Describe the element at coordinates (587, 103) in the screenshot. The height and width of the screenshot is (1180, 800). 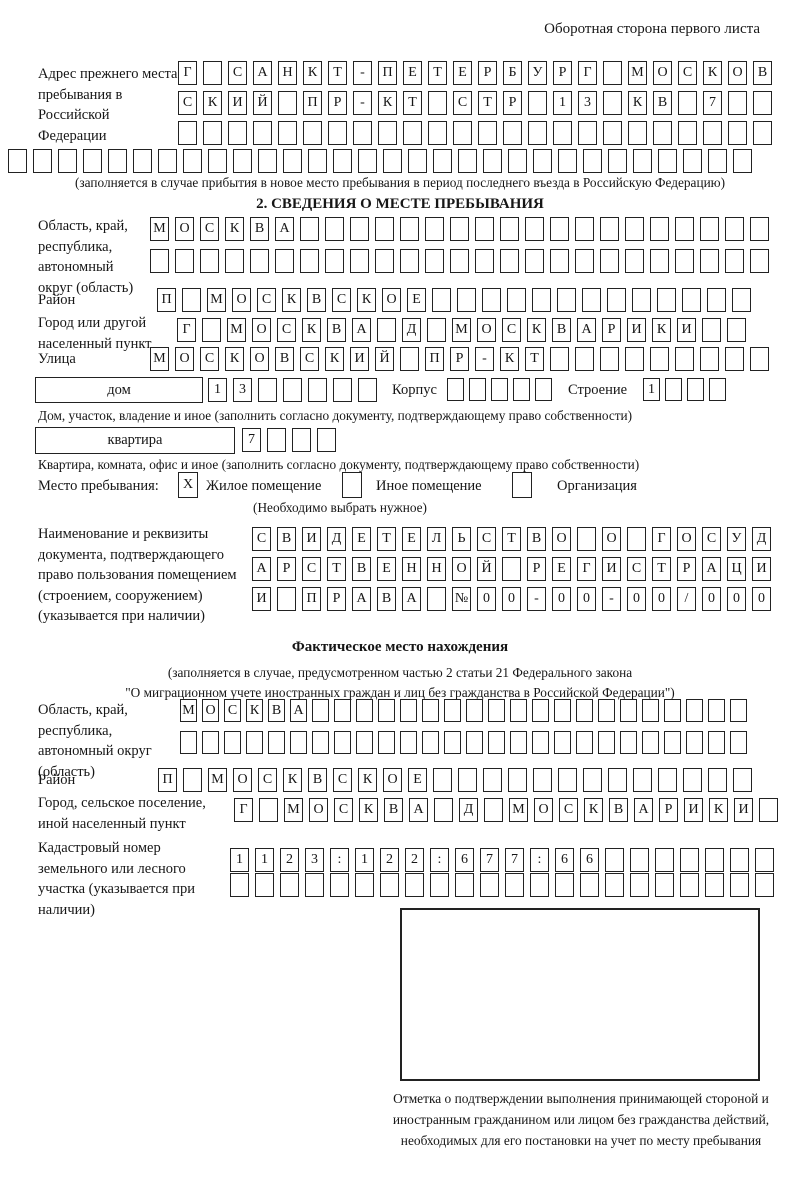
I see `char-box: 3` at that location.